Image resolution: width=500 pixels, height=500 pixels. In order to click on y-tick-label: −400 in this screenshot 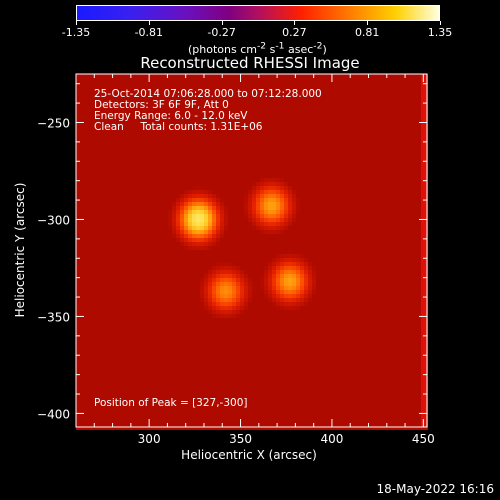, I will do `click(53, 414)`.